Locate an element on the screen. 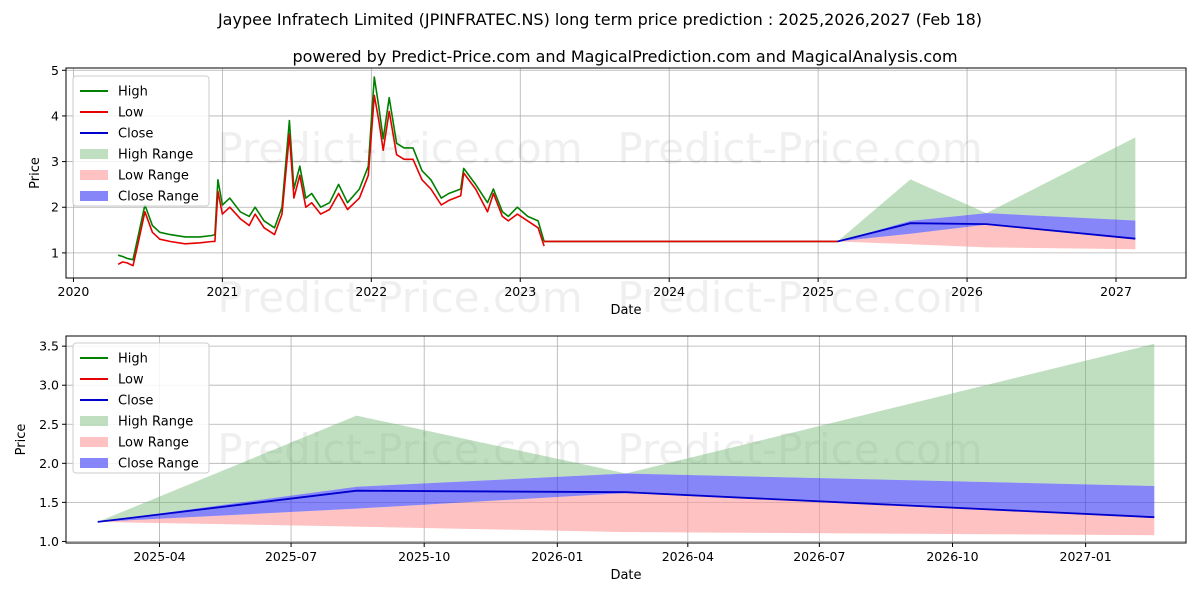 The width and height of the screenshot is (1200, 600). y-tick-label: 2 is located at coordinates (55, 207).